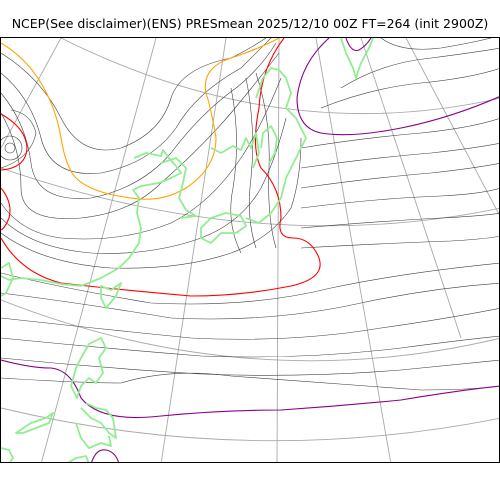 The height and width of the screenshot is (500, 500). Describe the element at coordinates (357, 58) in the screenshot. I see `coastline-svalbard` at that location.